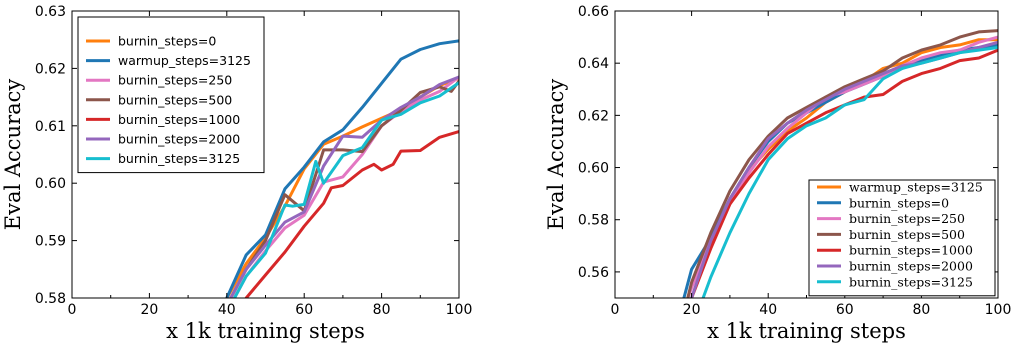 The height and width of the screenshot is (347, 1012). What do you see at coordinates (899, 202) in the screenshot?
I see `legend-label-1: burnin_steps=0` at bounding box center [899, 202].